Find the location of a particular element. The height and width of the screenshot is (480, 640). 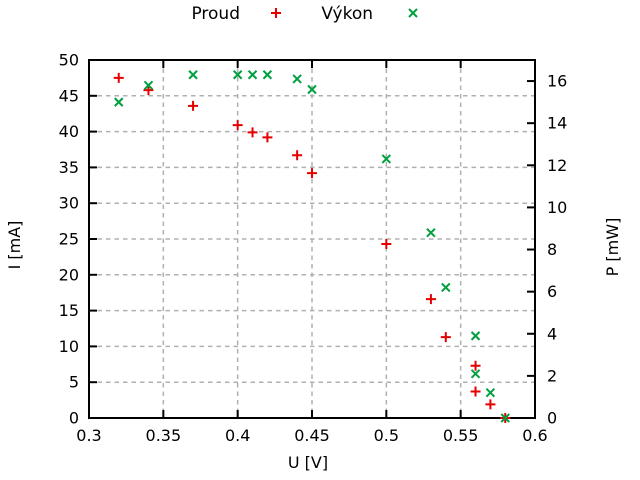

y-left-tick-label: 25 is located at coordinates (69, 239).